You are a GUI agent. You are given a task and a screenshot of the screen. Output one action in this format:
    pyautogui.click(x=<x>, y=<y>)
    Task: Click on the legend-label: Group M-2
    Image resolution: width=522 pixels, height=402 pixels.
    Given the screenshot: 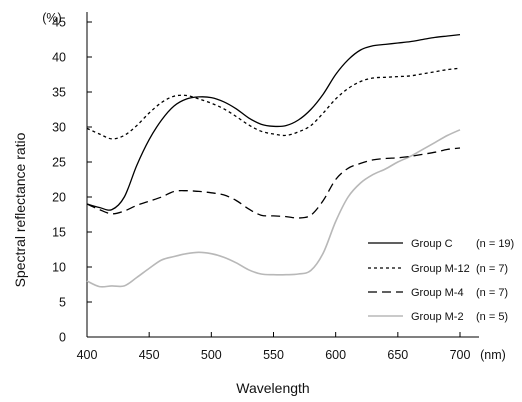 What is the action you would take?
    pyautogui.click(x=437, y=317)
    